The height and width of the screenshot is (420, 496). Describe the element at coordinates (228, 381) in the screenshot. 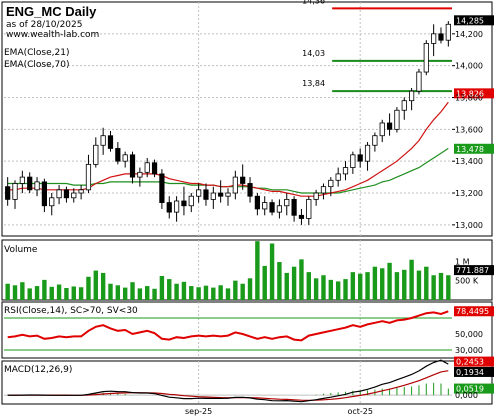

I see `macd-line` at that location.